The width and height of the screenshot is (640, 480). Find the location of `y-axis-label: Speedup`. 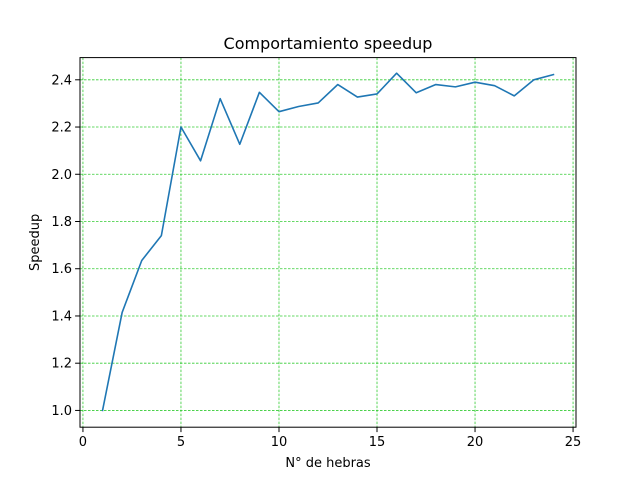

y-axis-label: Speedup is located at coordinates (35, 242).